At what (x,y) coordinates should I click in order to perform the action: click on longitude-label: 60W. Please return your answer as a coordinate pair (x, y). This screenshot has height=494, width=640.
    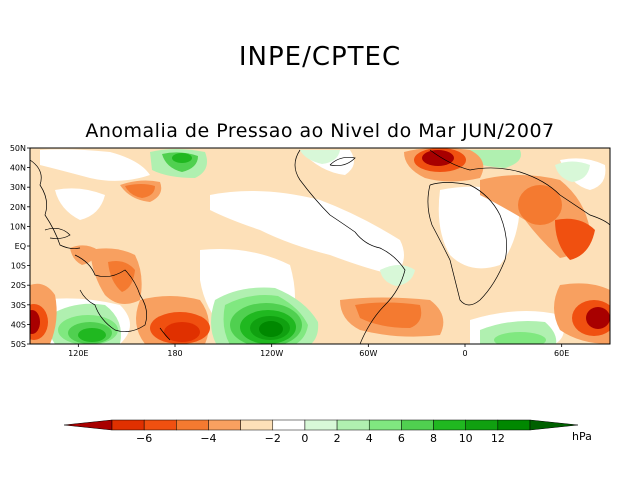
    Looking at the image, I should click on (368, 353).